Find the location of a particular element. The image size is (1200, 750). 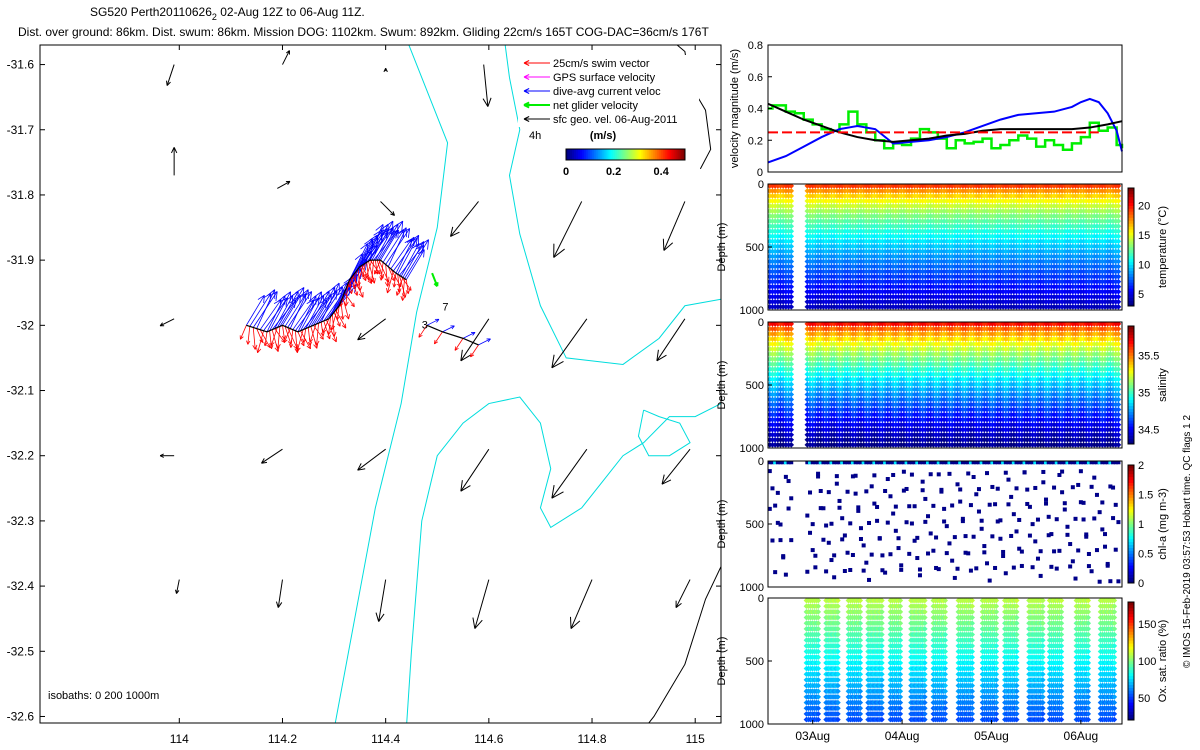

x-tick-label: 114 is located at coordinates (179, 739).